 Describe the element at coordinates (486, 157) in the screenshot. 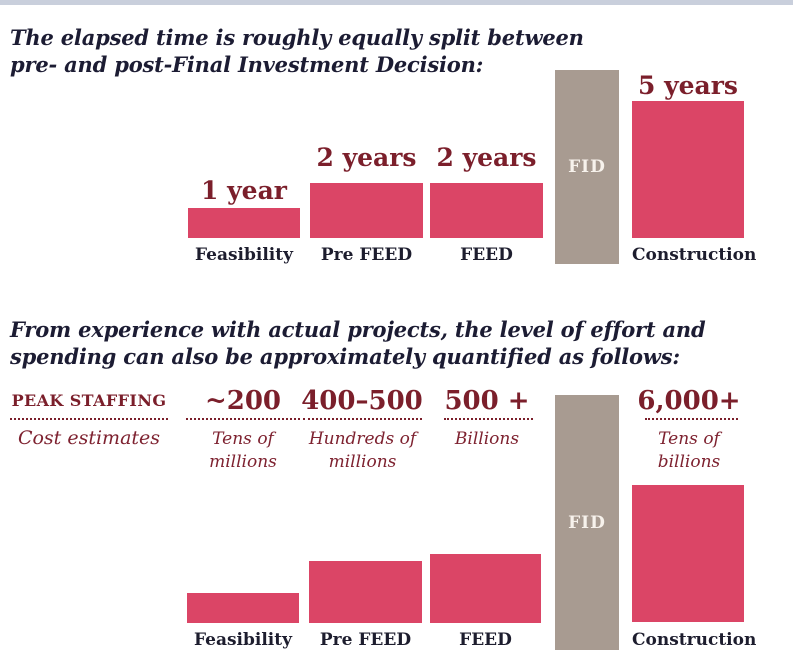

I see `duration-label-feed: 2 years` at that location.